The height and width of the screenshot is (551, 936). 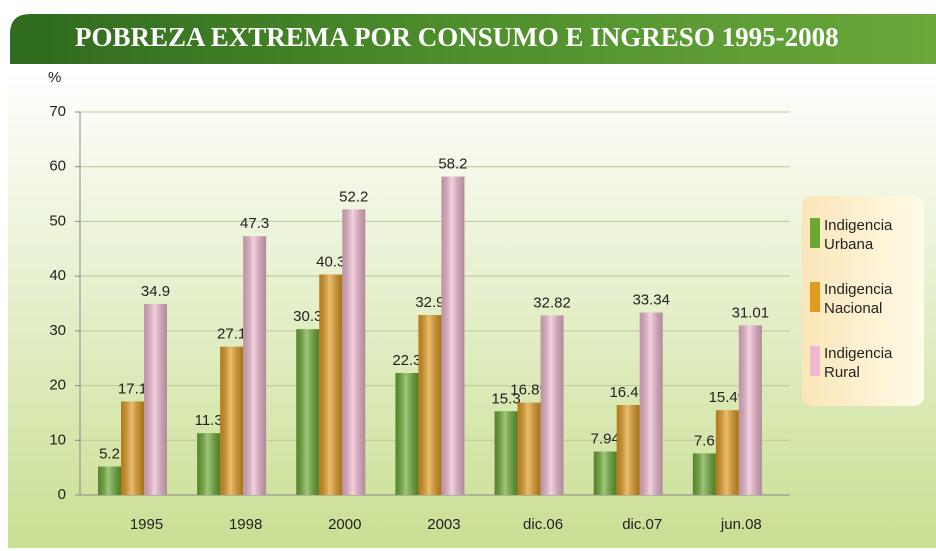 I want to click on data-label: 22.3, so click(x=406, y=360).